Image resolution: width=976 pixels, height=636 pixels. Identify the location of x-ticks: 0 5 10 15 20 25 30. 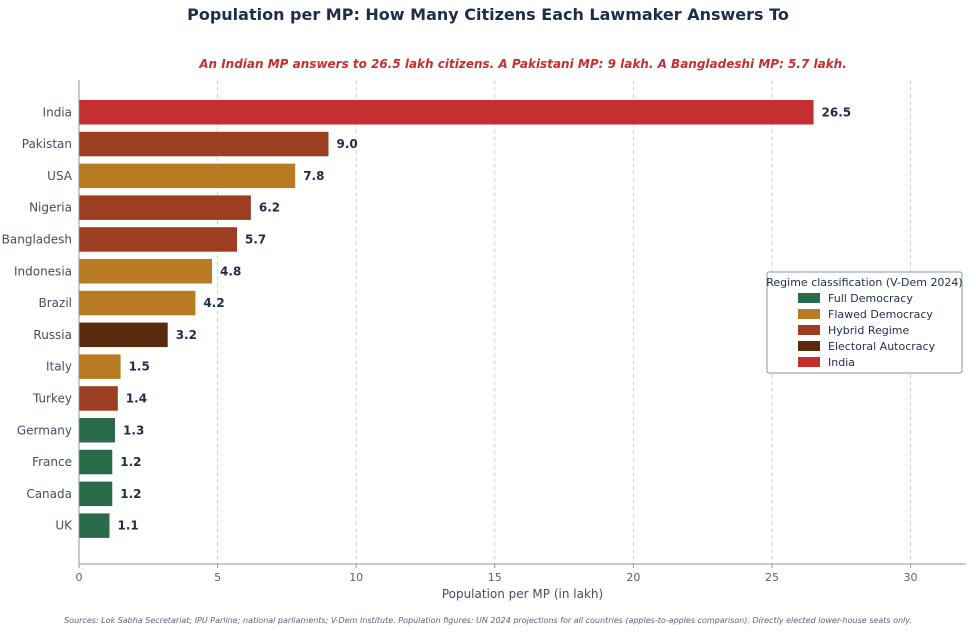
(497, 574).